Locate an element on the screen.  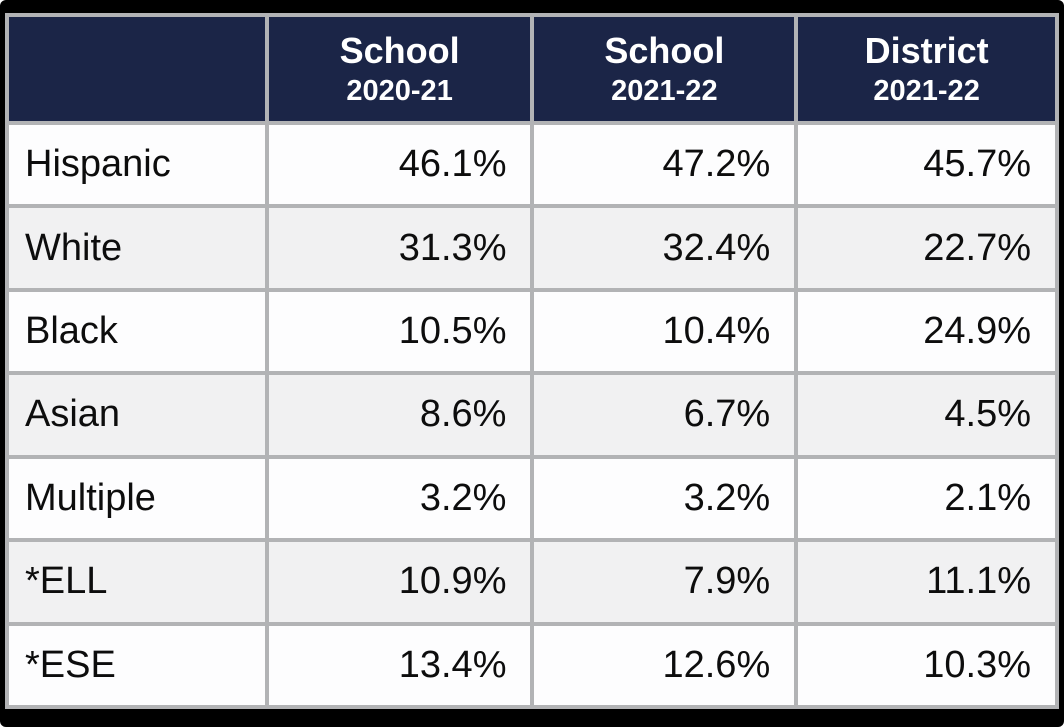
row-label: *ESE is located at coordinates (137, 665).